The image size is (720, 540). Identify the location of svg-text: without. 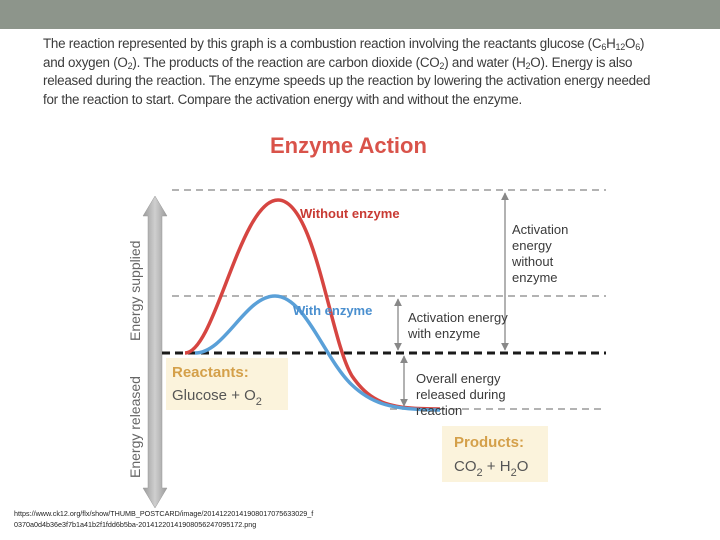
(532, 261).